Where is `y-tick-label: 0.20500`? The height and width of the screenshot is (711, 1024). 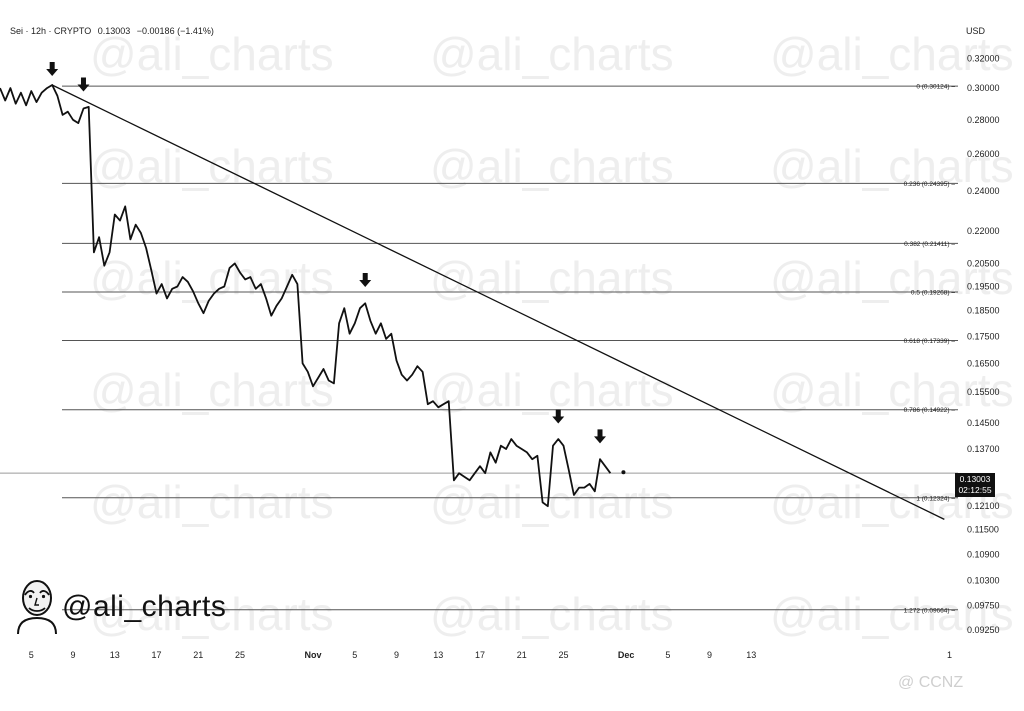
y-tick-label: 0.20500 is located at coordinates (983, 263).